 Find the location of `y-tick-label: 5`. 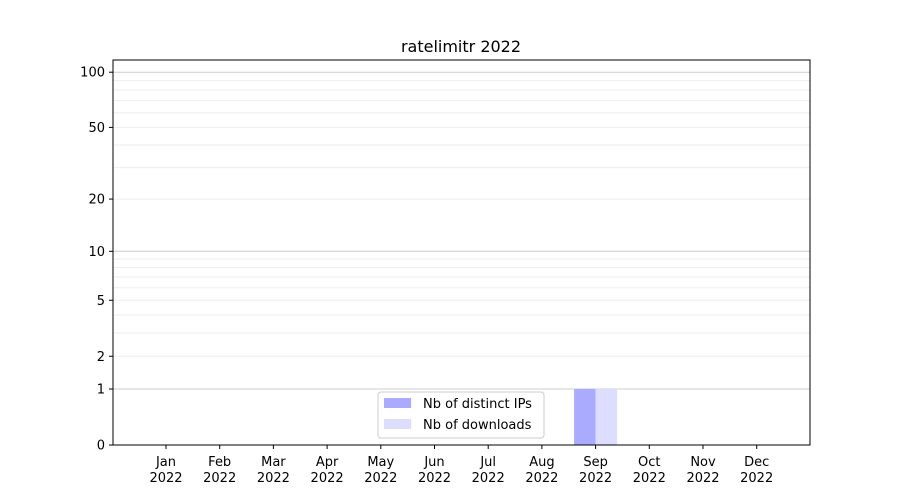

y-tick-label: 5 is located at coordinates (101, 301).